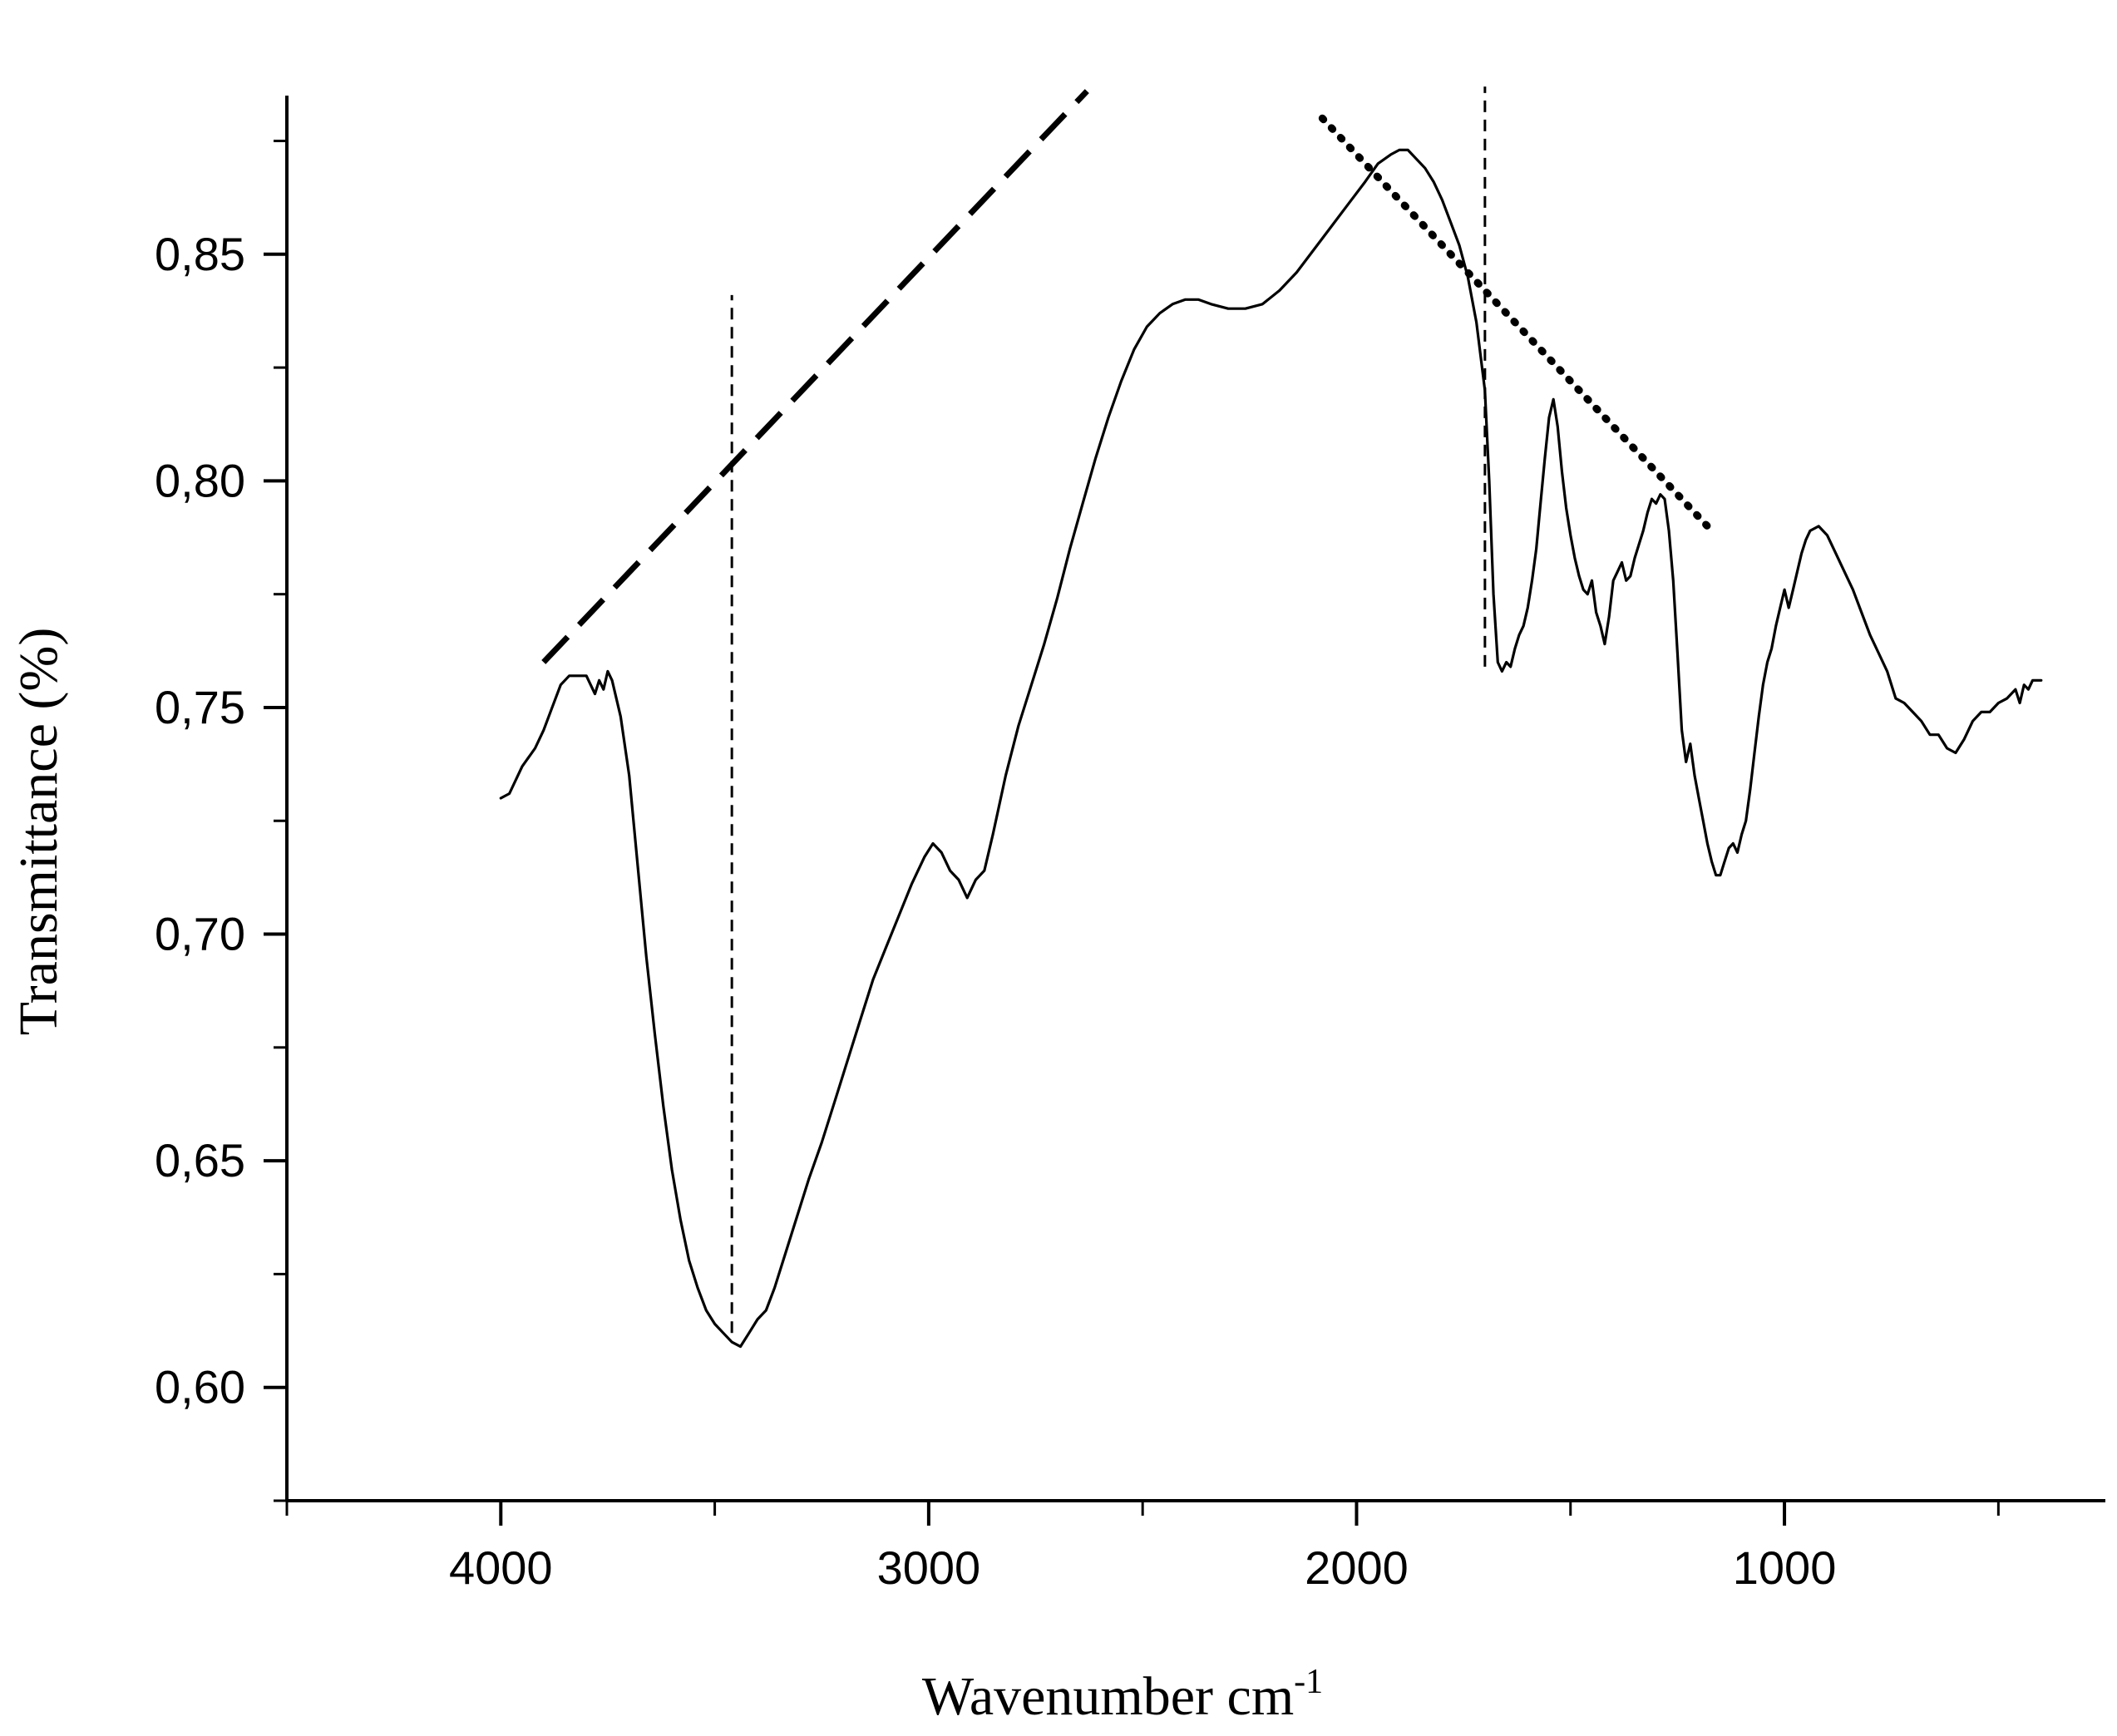 This screenshot has width=2117, height=1736. I want to click on x-tick-label: 2000, so click(1357, 1568).